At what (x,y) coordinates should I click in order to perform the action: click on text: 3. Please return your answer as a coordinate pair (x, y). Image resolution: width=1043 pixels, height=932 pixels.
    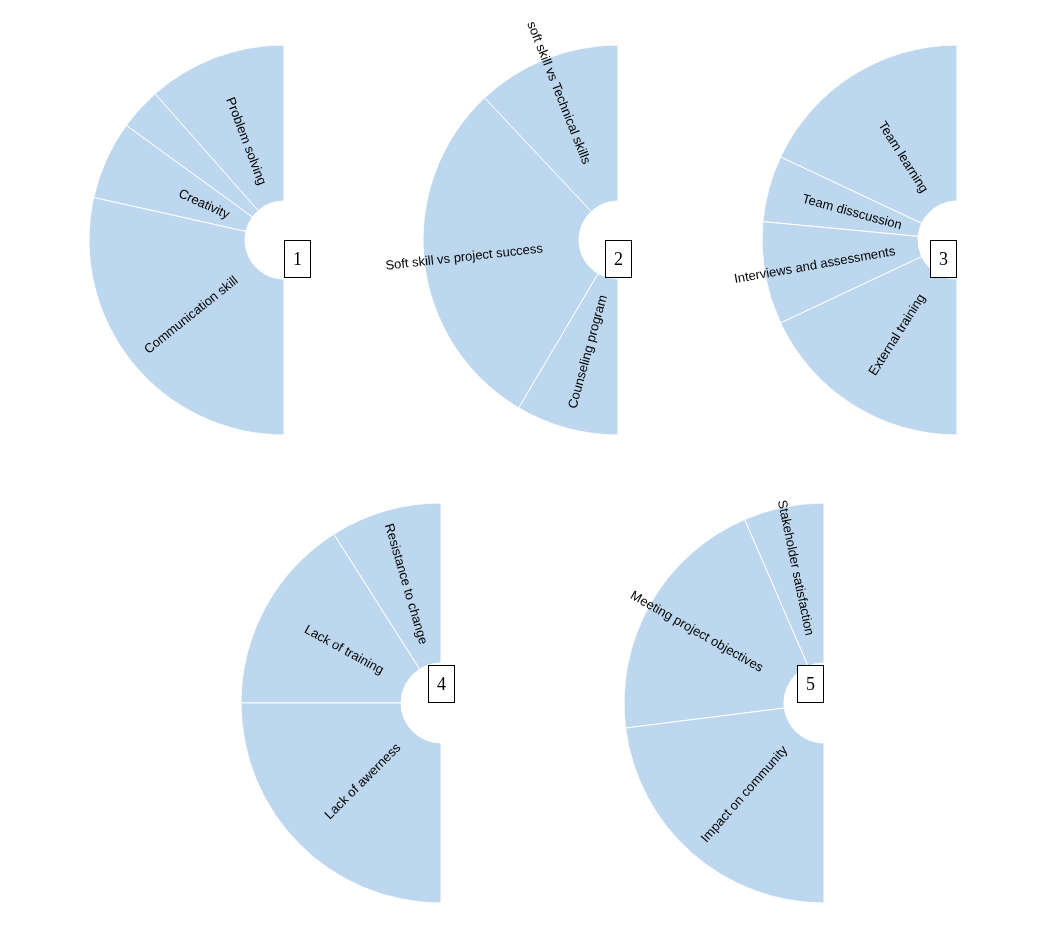
    Looking at the image, I should click on (943, 259).